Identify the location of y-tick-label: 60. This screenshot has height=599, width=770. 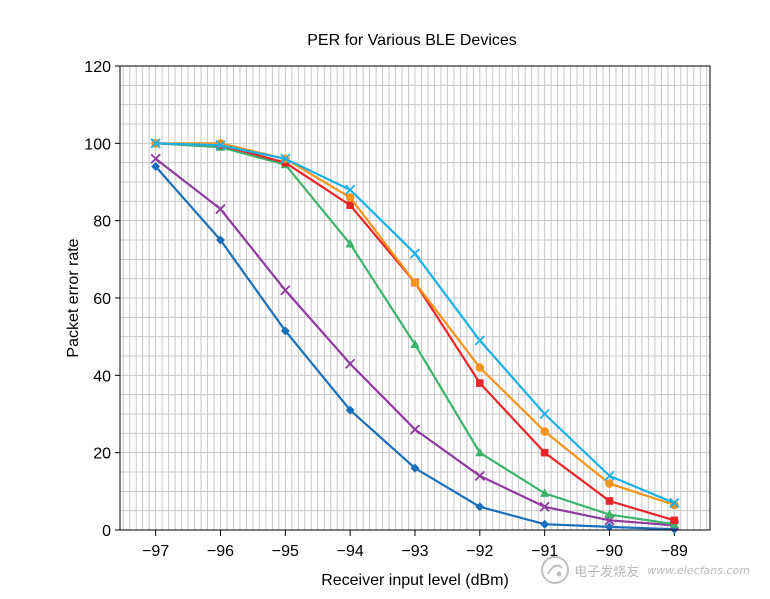
(102, 299).